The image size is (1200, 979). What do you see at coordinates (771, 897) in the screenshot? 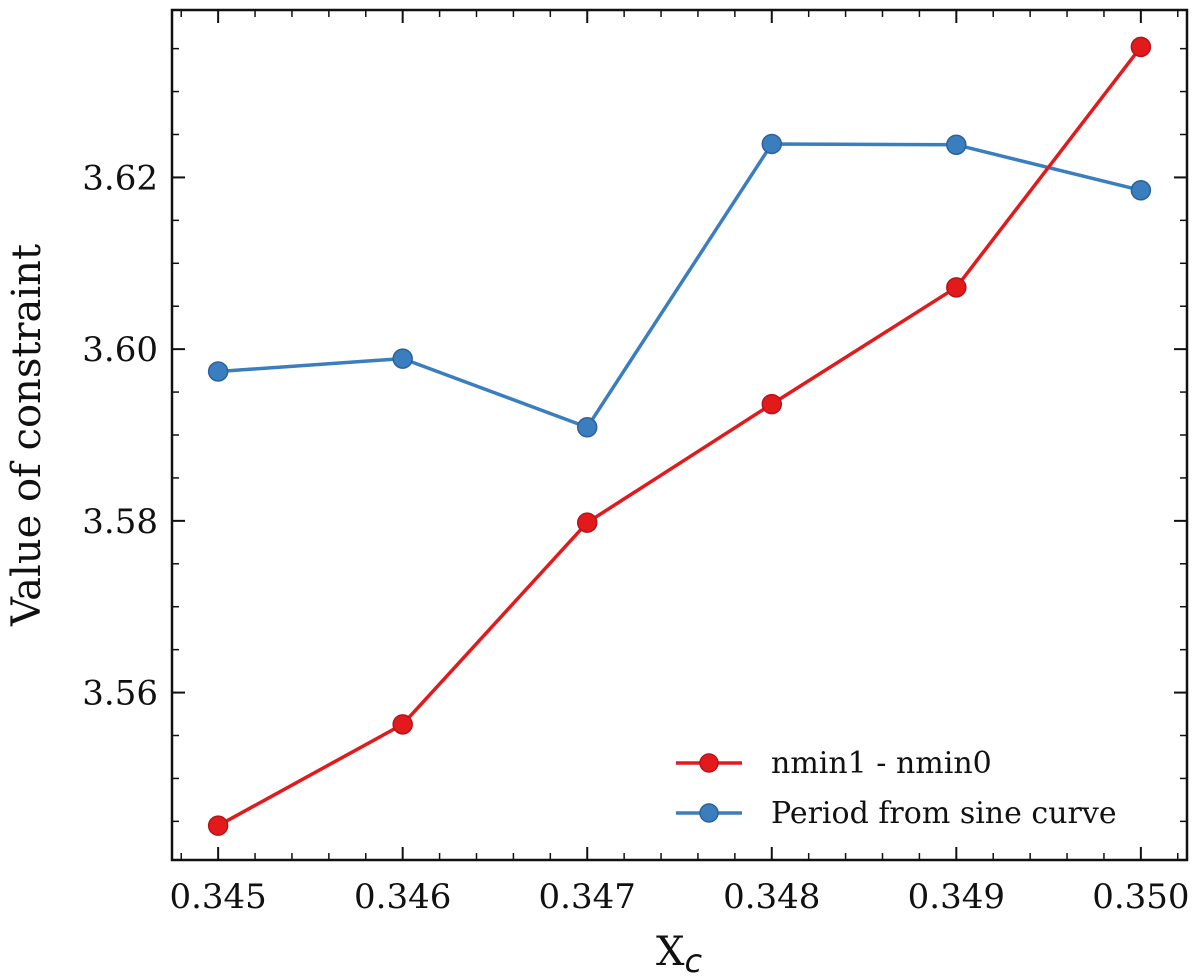
I see `x-tick-label: 0.348` at bounding box center [771, 897].